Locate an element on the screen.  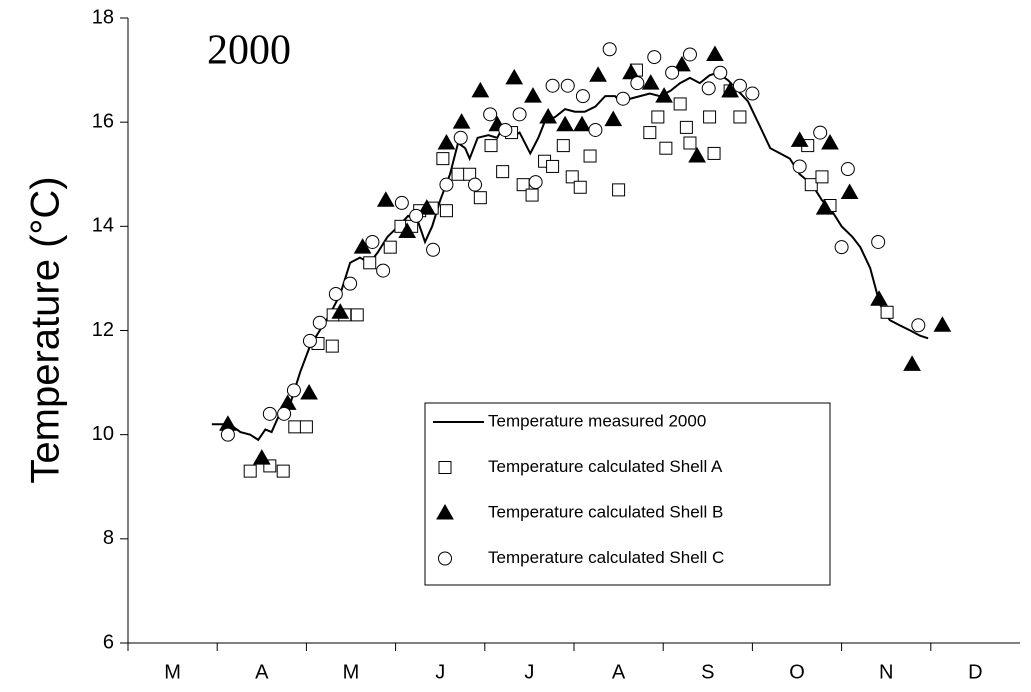
y-tick-label: 14 is located at coordinates (103, 226).